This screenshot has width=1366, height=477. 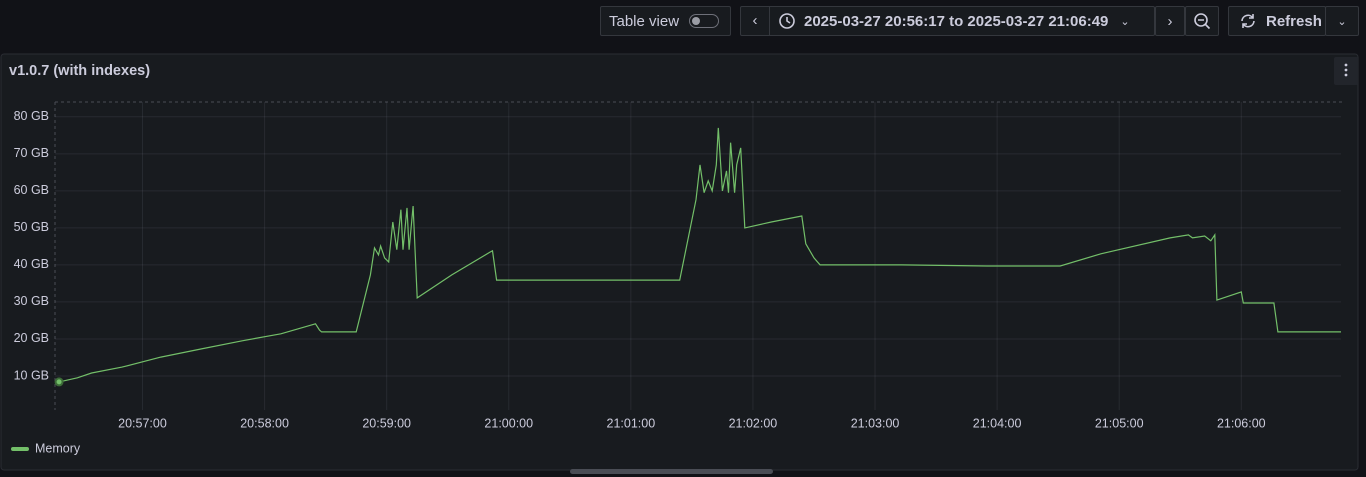 I want to click on dropdown-caret: ⌄, so click(x=1125, y=21).